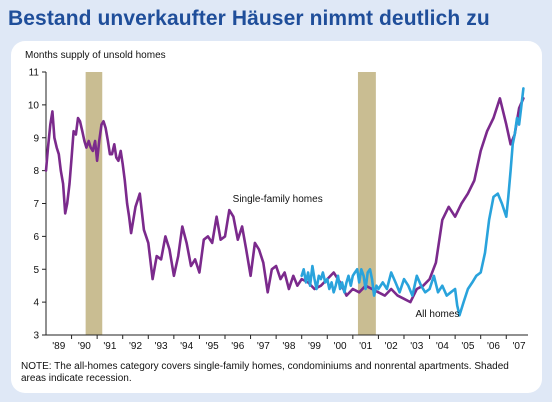 This screenshot has width=552, height=402. What do you see at coordinates (186, 346) in the screenshot?
I see `x-tick-label: '94` at bounding box center [186, 346].